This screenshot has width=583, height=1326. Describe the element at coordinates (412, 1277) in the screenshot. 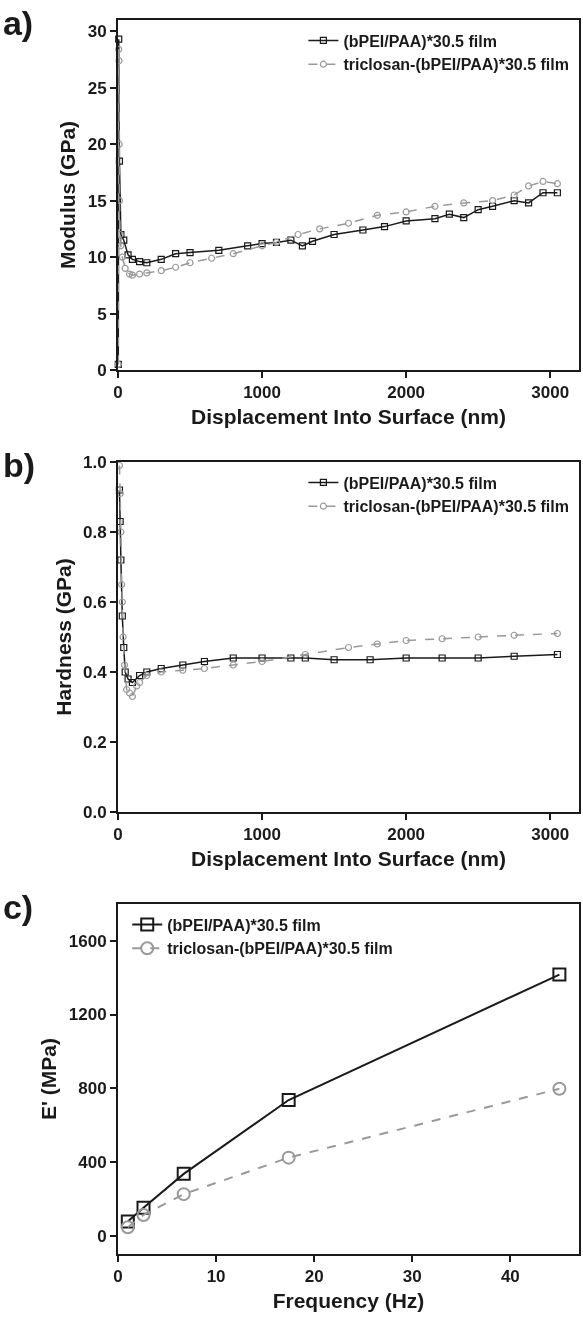

I see `x-tick-label: 30` at that location.